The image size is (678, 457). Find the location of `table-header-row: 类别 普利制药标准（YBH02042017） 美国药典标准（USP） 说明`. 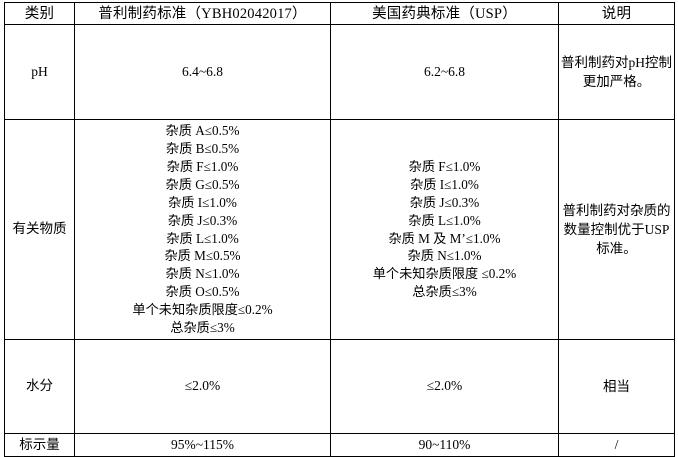

table-header-row: 类别 普利制药标准（YBH02042017） 美国药典标准（USP） 说明 is located at coordinates (339, 13).